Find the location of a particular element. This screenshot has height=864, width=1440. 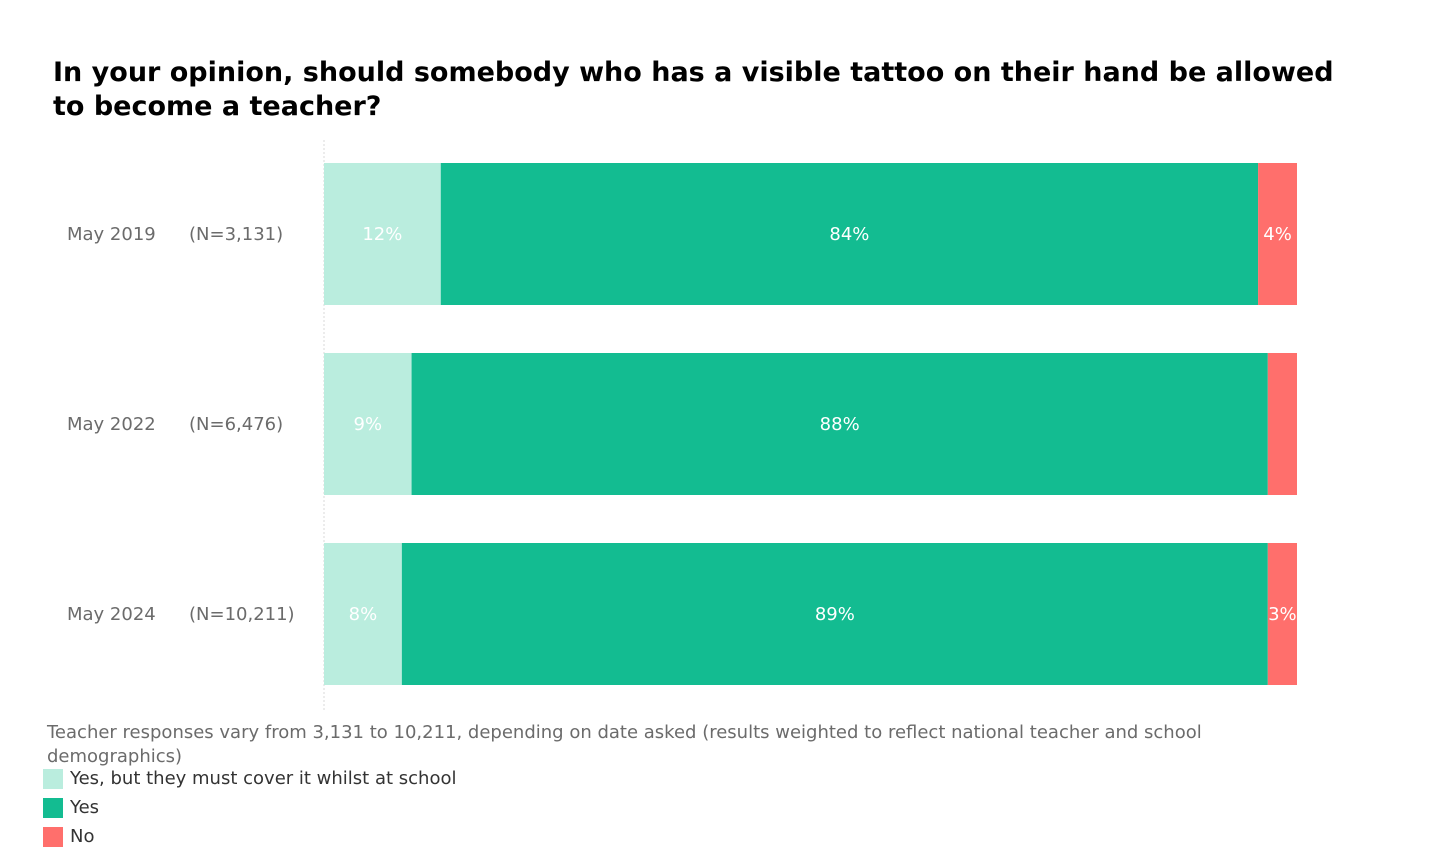

data-label: 3% is located at coordinates (1282, 614).